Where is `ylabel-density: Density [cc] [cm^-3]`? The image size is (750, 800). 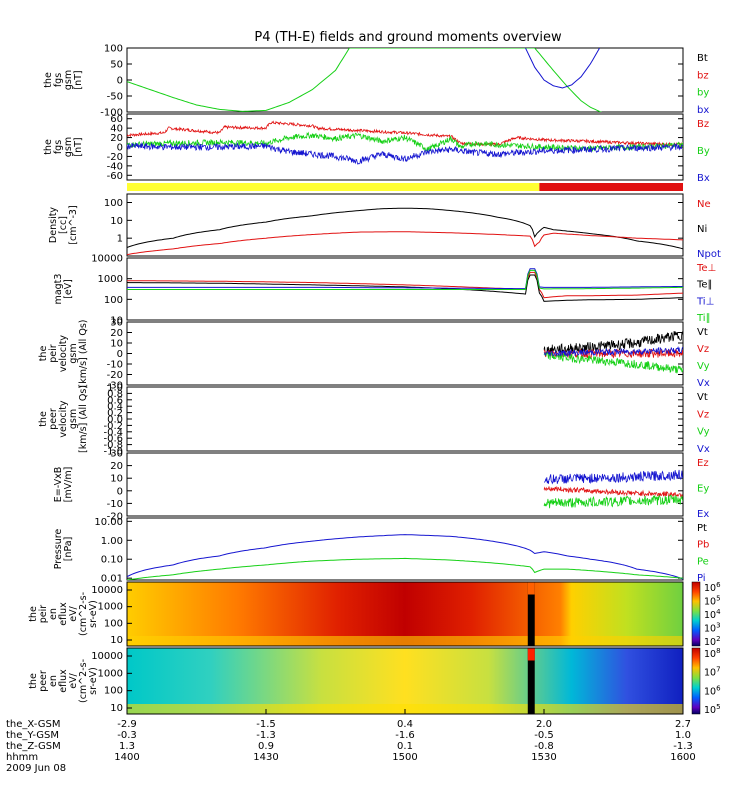 ylabel-density: Density [cc] [cm^-3] is located at coordinates (63, 224).